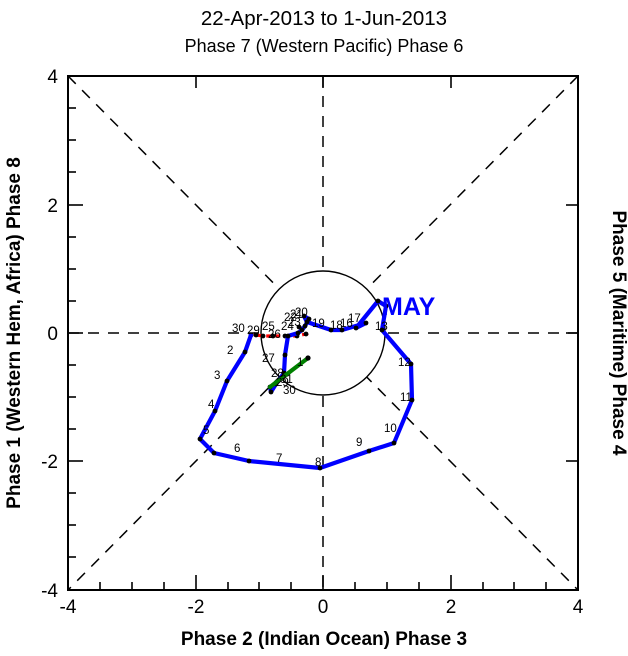  Describe the element at coordinates (618, 333) in the screenshot. I see `right-axis-title: Phase 5 (Maritime) Phase 4` at that location.